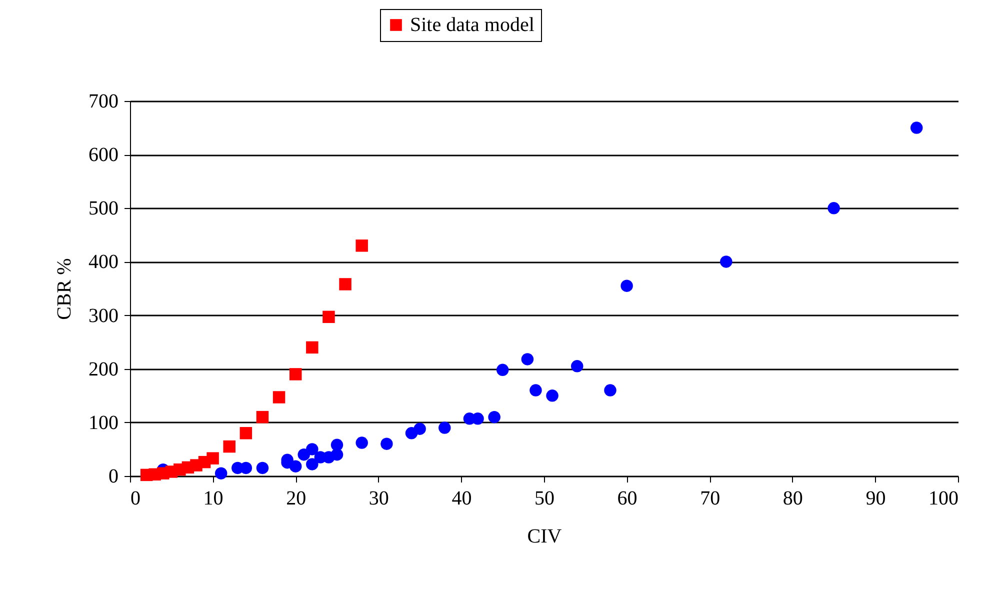 The image size is (985, 594). What do you see at coordinates (103, 262) in the screenshot?
I see `y-tick-label: 400` at bounding box center [103, 262].